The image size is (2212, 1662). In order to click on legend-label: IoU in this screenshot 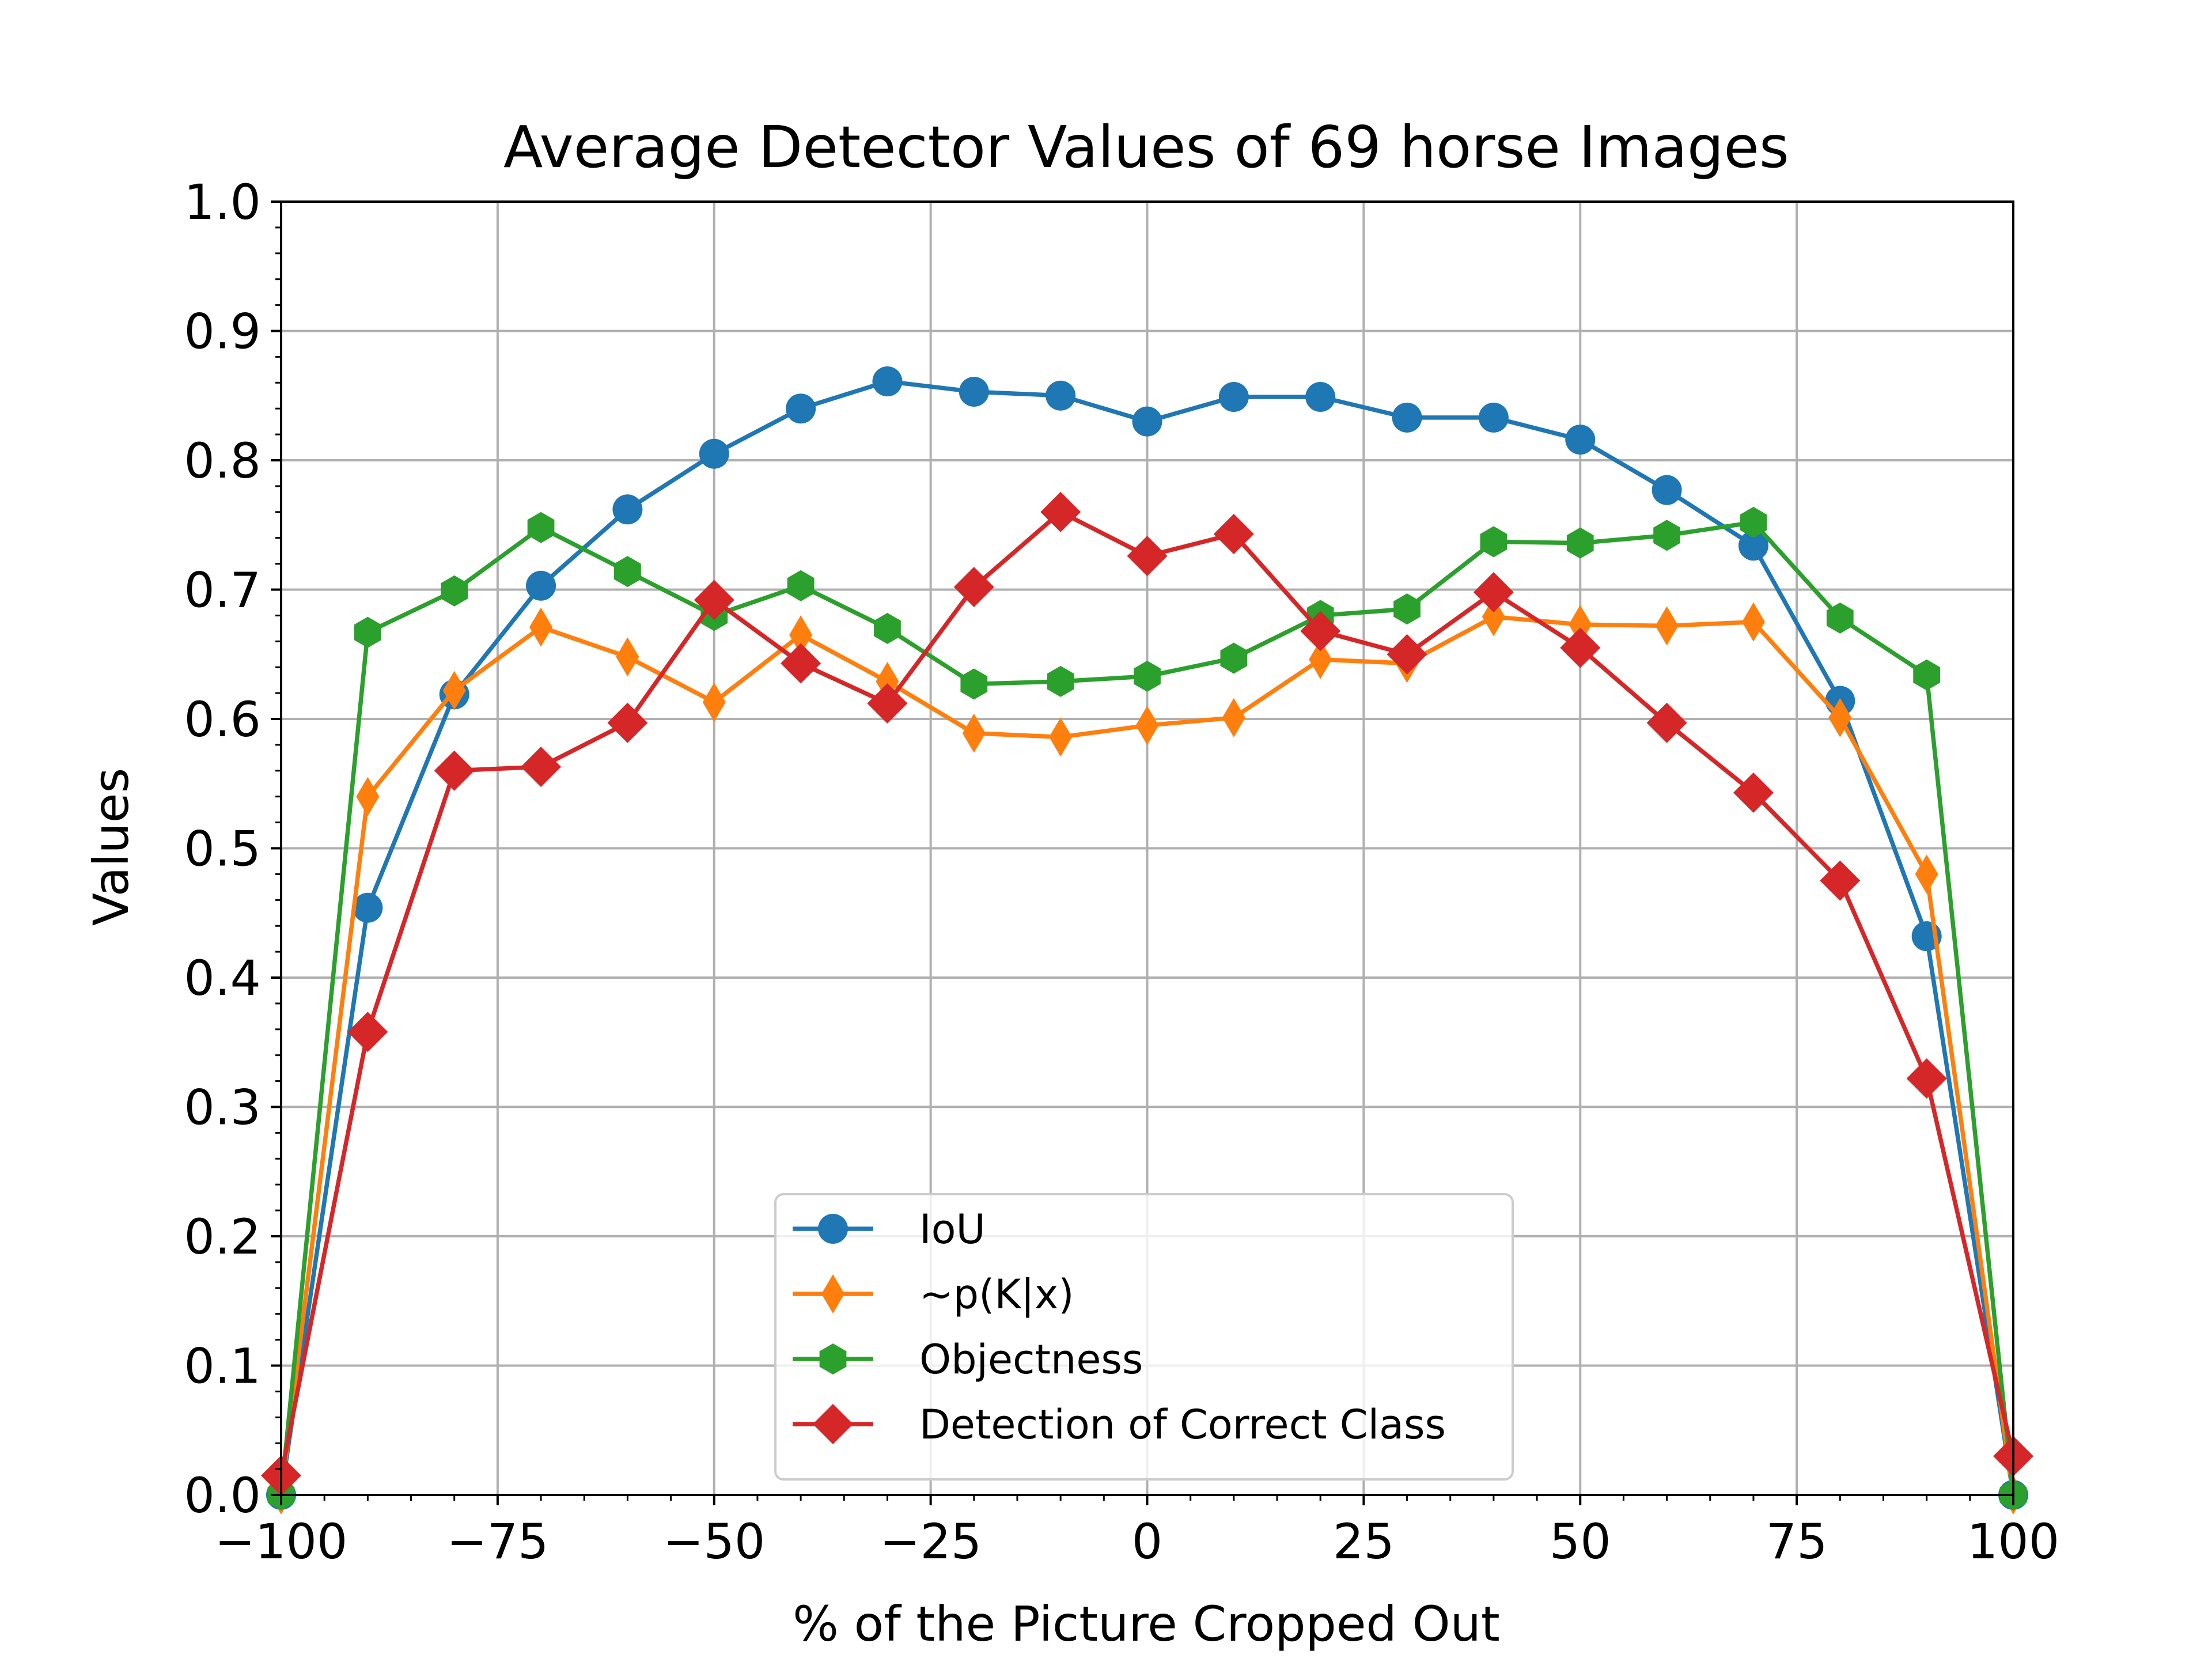, I will do `click(952, 1229)`.